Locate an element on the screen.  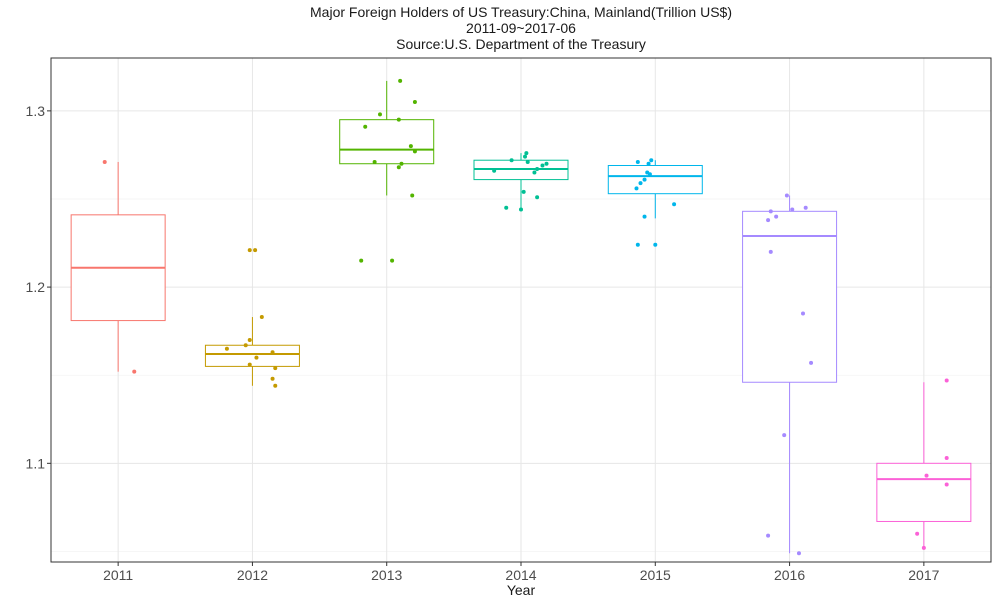
y-tick-label: 1.2 is located at coordinates (36, 287).